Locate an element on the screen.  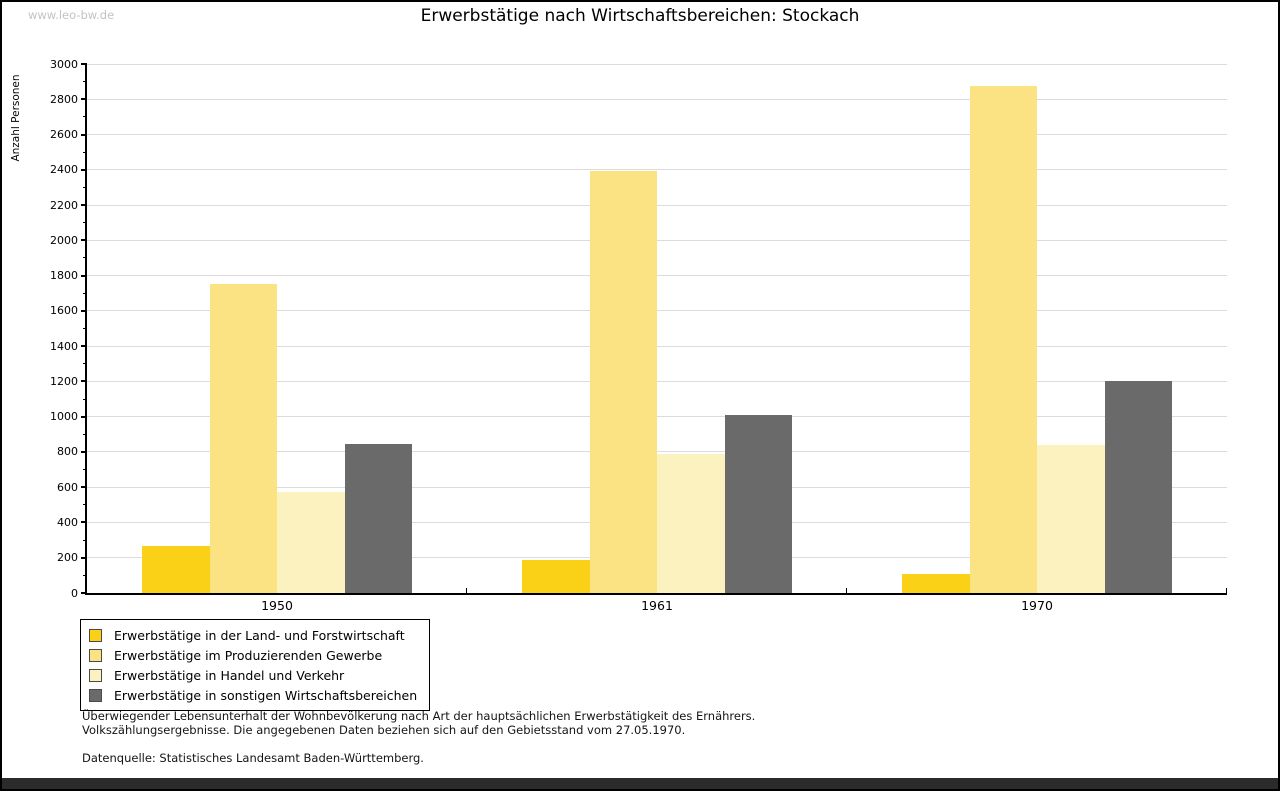
x-axis-line is located at coordinates (656, 594).